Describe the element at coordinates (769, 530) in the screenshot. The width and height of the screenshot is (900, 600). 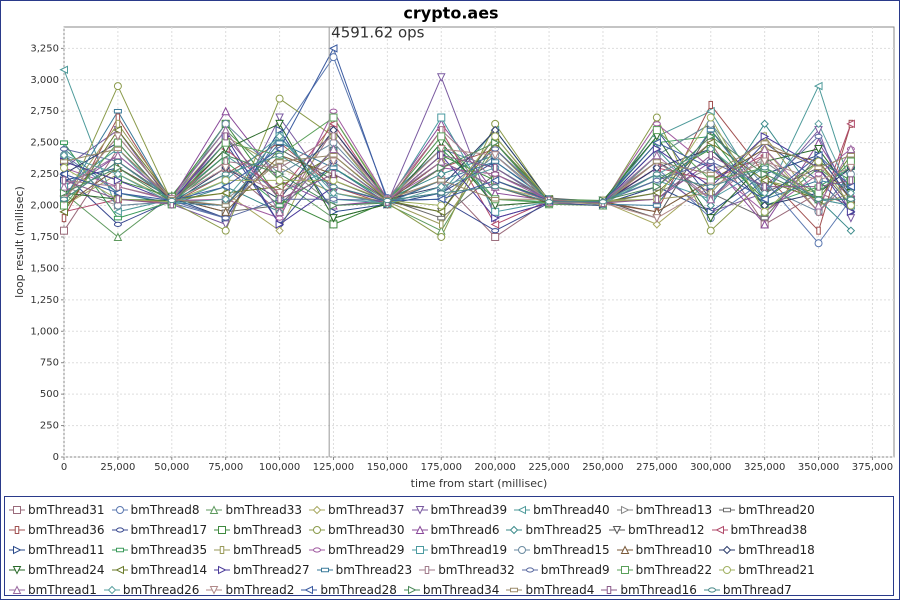
I see `legend-label: bmThread38` at that location.